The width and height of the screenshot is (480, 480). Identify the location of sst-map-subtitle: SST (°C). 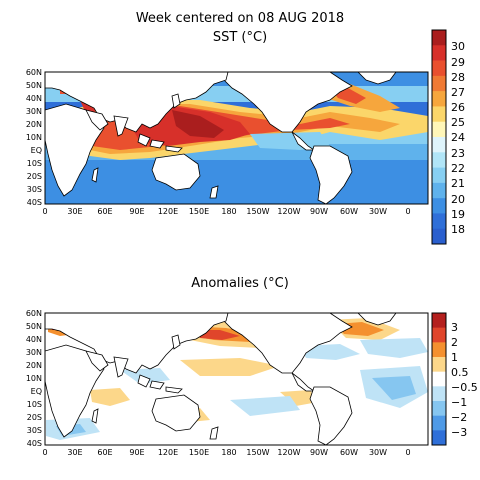
(240, 37).